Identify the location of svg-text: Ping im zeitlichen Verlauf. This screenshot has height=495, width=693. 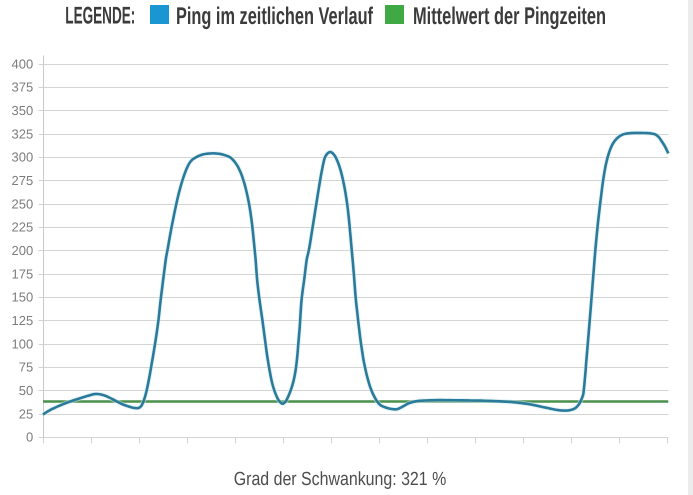
(275, 16).